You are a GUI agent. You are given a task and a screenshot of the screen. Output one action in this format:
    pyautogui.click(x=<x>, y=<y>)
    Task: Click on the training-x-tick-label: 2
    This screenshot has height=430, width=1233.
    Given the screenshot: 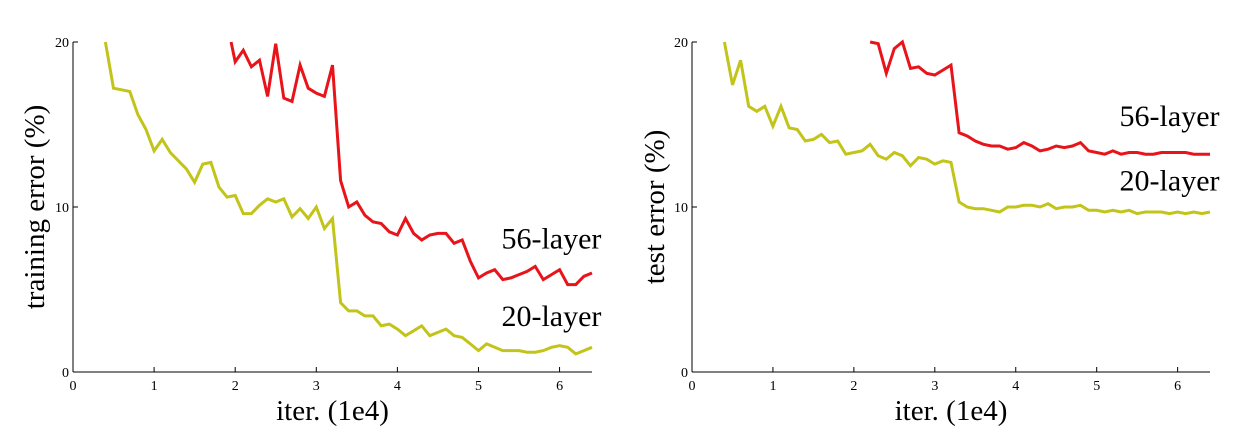 What is the action you would take?
    pyautogui.click(x=235, y=386)
    